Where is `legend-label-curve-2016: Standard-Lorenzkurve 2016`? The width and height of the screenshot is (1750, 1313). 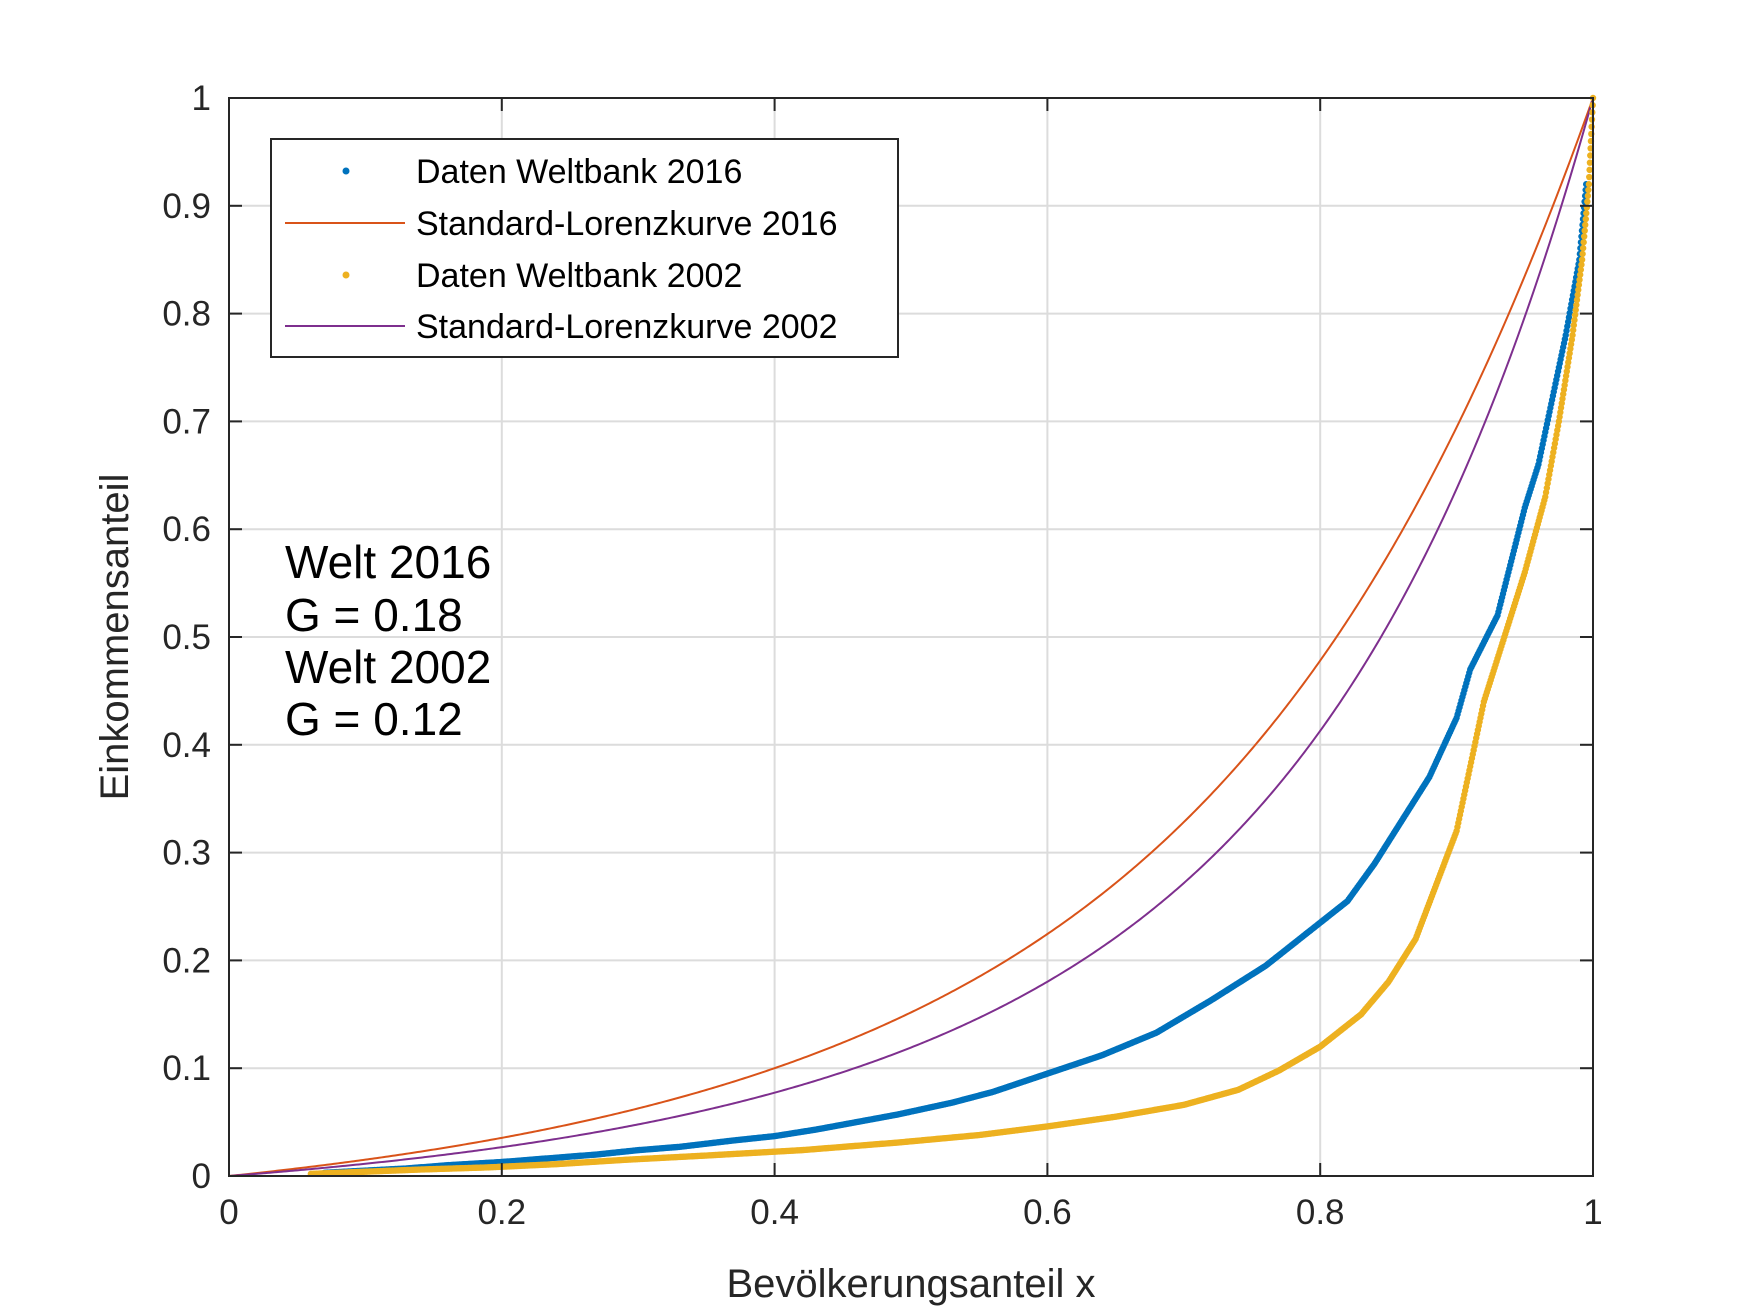
legend-label-curve-2016: Standard-Lorenzkurve 2016 is located at coordinates (627, 224).